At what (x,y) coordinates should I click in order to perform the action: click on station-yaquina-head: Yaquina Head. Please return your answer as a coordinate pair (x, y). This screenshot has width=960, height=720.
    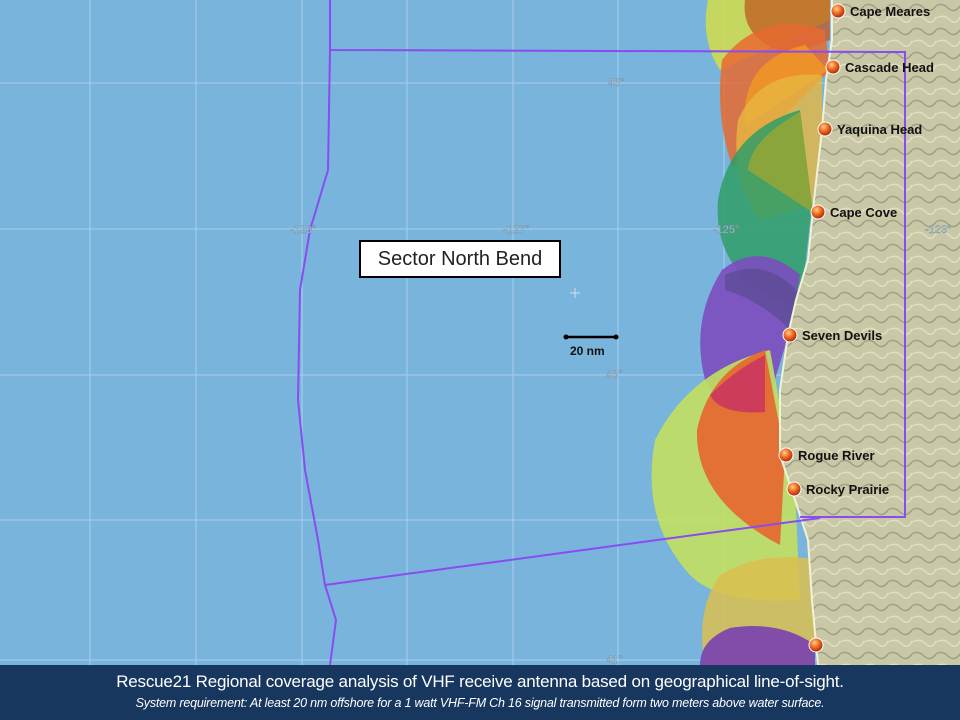
    Looking at the image, I should click on (869, 129).